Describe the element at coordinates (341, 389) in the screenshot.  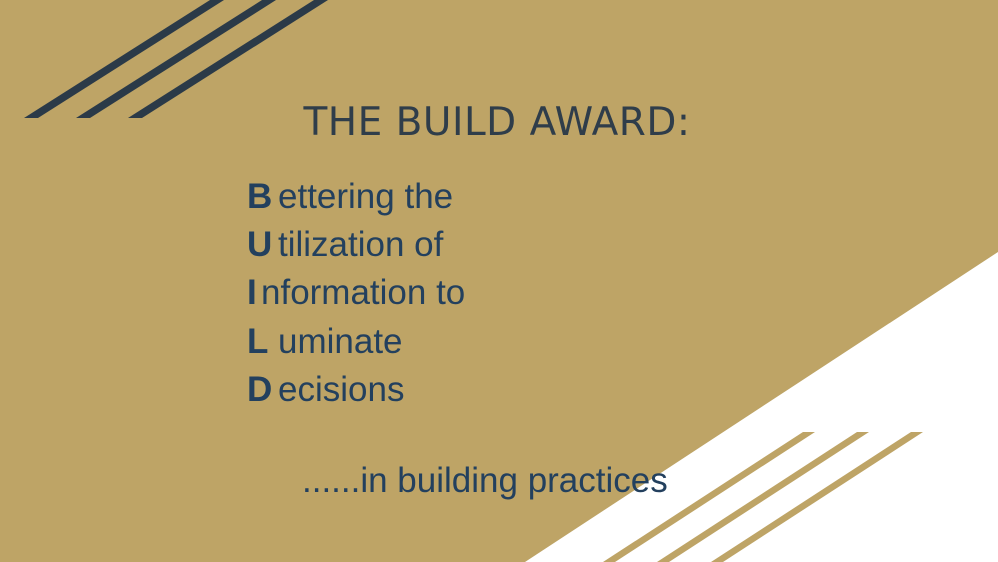
I see `acrostic-rest: ecisions` at that location.